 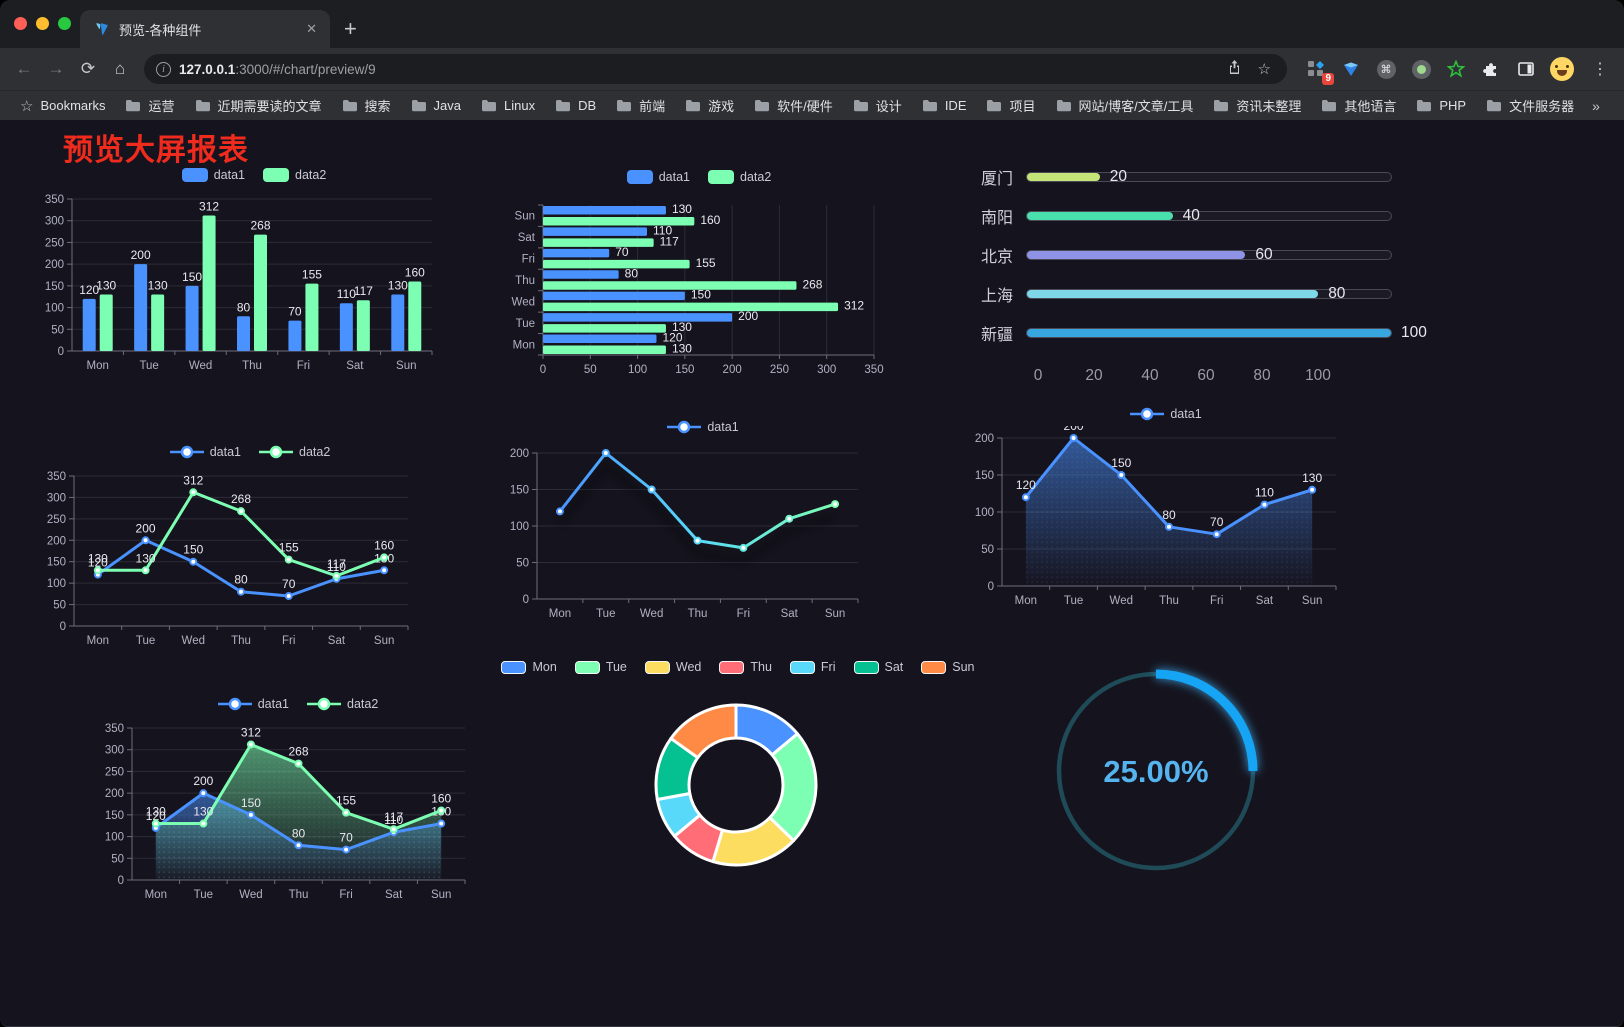 I want to click on legend-label: data2, so click(x=756, y=177).